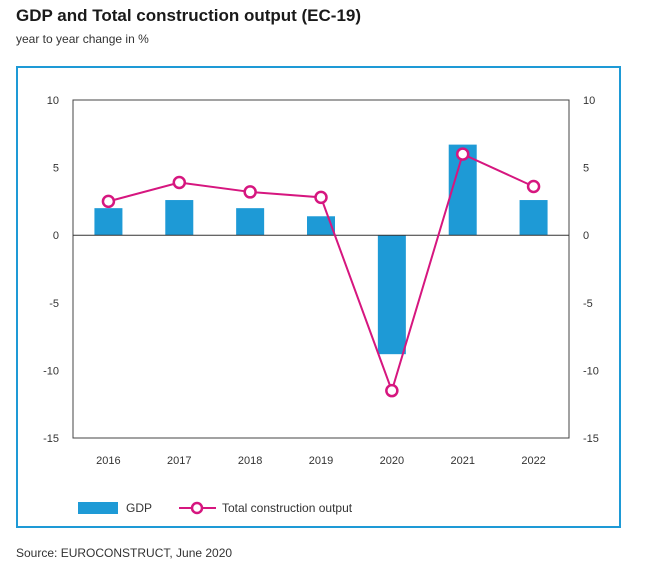 The image size is (648, 584). Describe the element at coordinates (462, 461) in the screenshot. I see `x-tick-label: 2021` at that location.